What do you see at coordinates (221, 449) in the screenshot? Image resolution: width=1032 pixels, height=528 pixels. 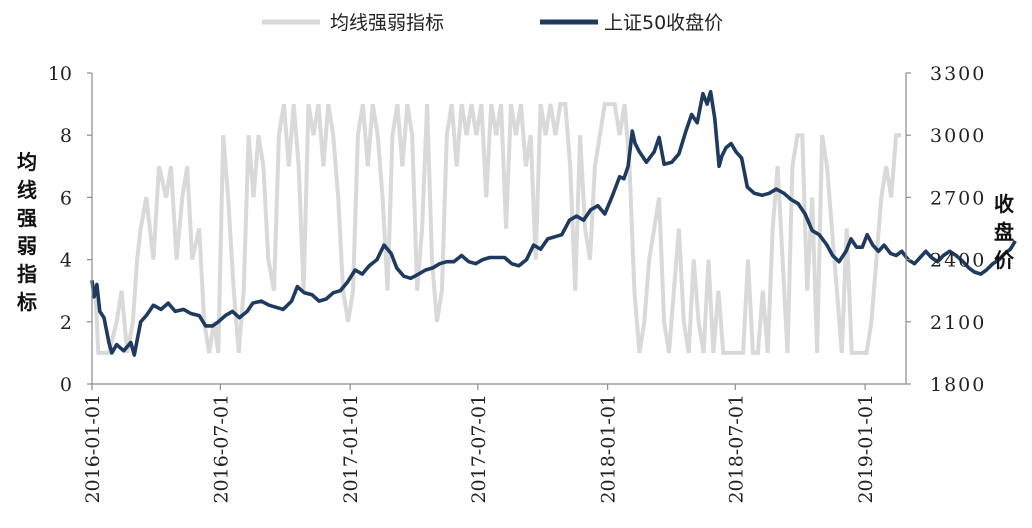 I see `x-tick-label: 2016-07-01` at bounding box center [221, 449].